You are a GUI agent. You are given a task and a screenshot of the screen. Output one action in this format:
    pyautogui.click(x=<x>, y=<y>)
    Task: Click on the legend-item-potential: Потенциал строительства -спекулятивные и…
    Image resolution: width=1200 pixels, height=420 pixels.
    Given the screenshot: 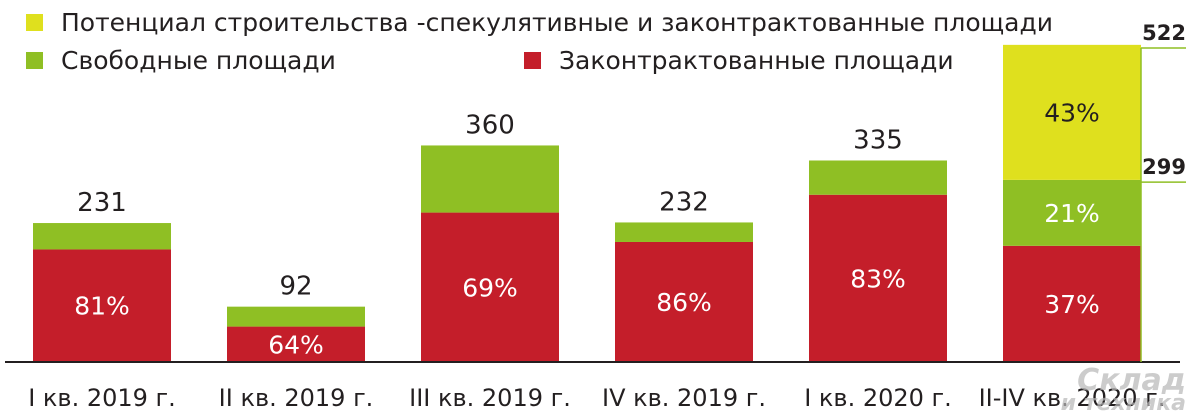 What is the action you would take?
    pyautogui.click(x=539, y=22)
    